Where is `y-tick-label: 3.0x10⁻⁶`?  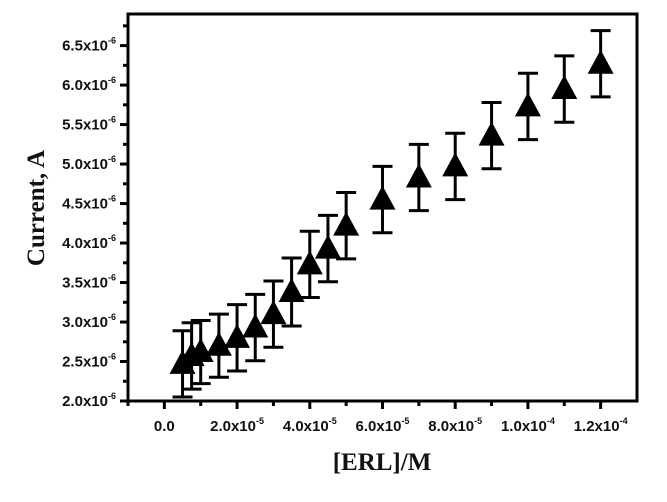
y-tick-label: 3.0x10⁻⁶ is located at coordinates (89, 321).